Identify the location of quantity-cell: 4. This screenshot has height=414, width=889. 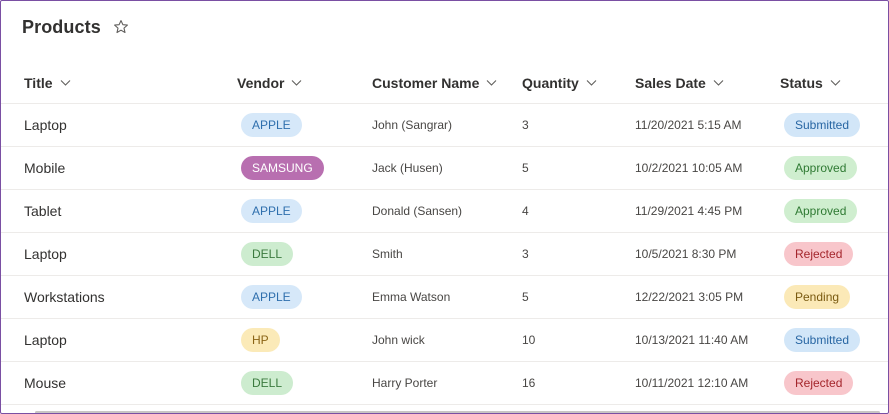
(525, 211).